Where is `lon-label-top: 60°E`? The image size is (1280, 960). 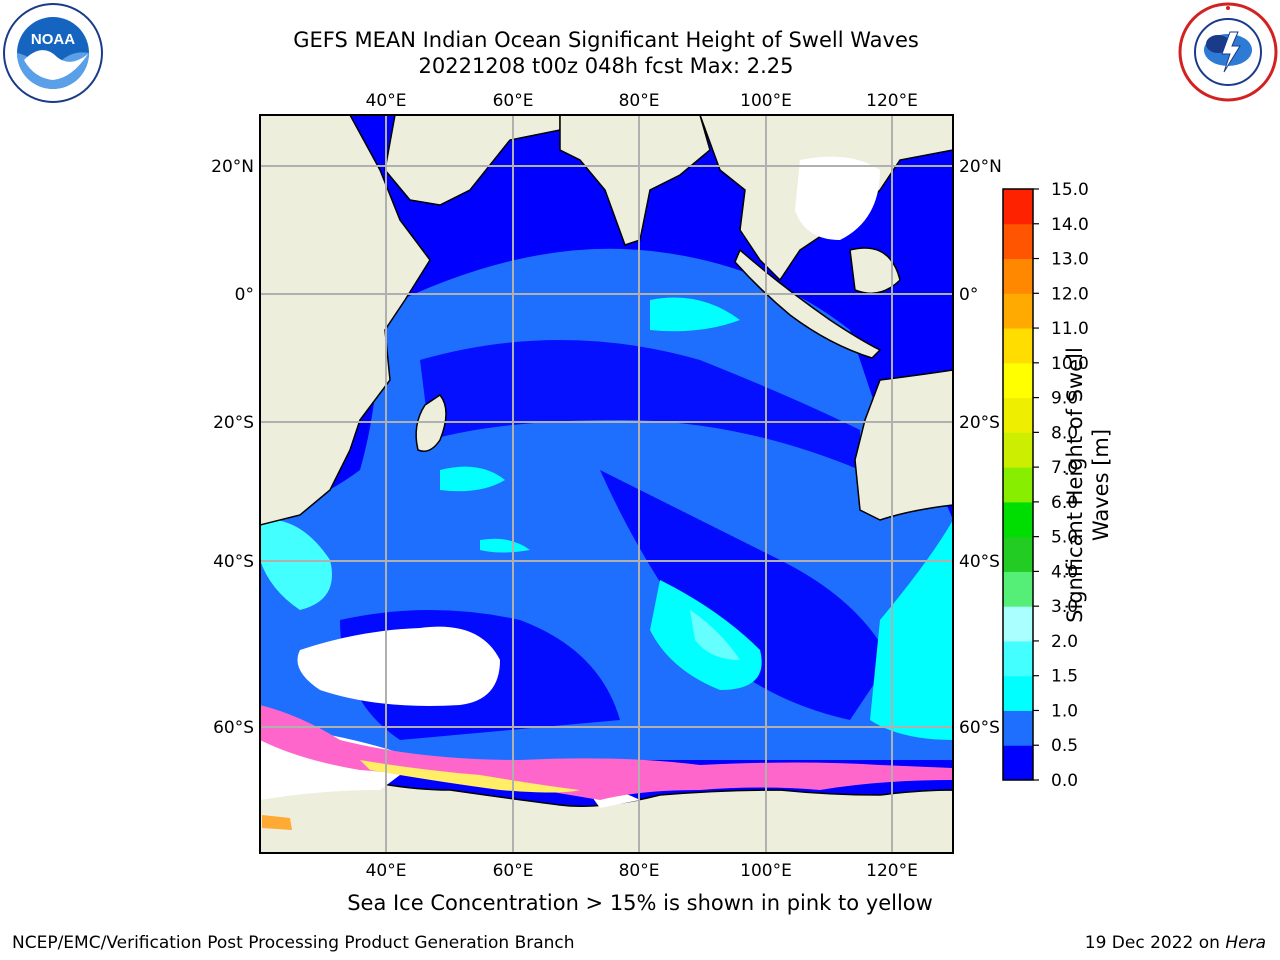 lon-label-top: 60°E is located at coordinates (513, 101).